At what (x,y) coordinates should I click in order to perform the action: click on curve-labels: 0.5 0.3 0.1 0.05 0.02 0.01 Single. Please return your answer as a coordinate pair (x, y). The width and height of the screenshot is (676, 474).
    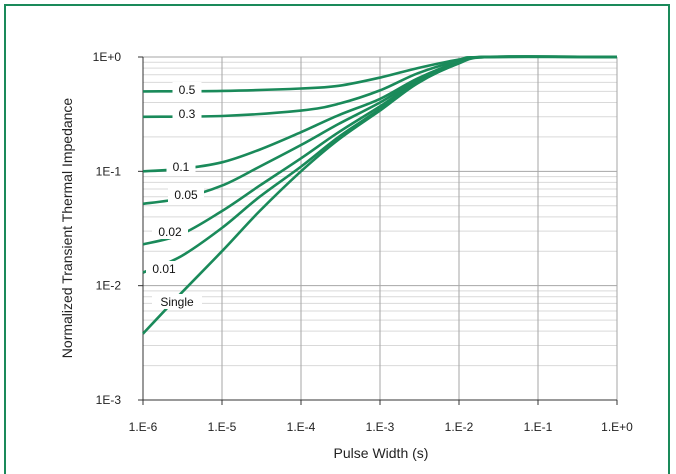
    Looking at the image, I should click on (175, 195).